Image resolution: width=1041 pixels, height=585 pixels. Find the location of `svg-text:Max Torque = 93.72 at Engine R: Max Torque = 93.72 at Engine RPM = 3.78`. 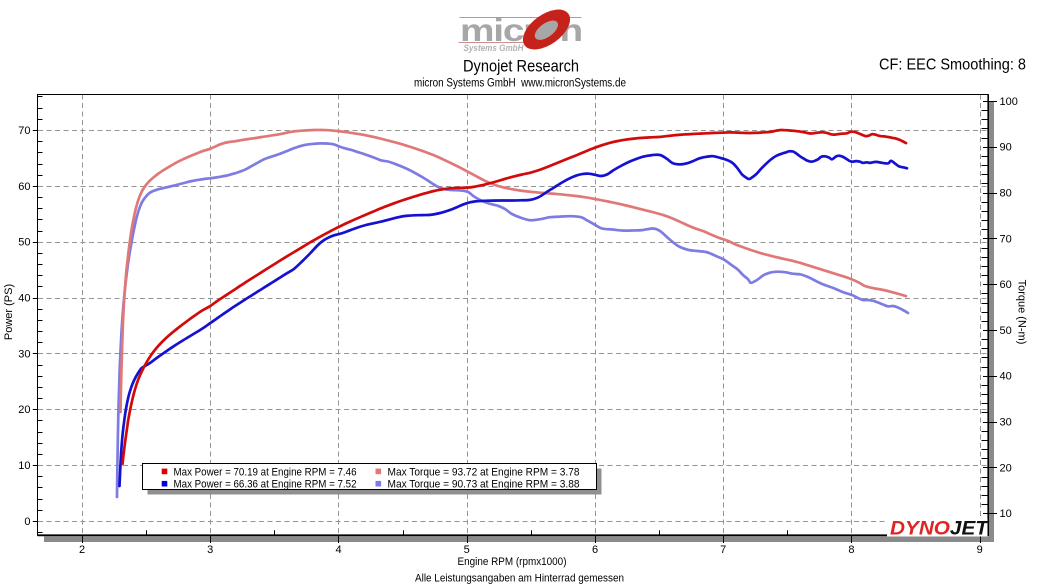

svg-text:Max Torque = 93.72 at Engine R: Max Torque = 93.72 at Engine RPM = 3.78 is located at coordinates (484, 472).